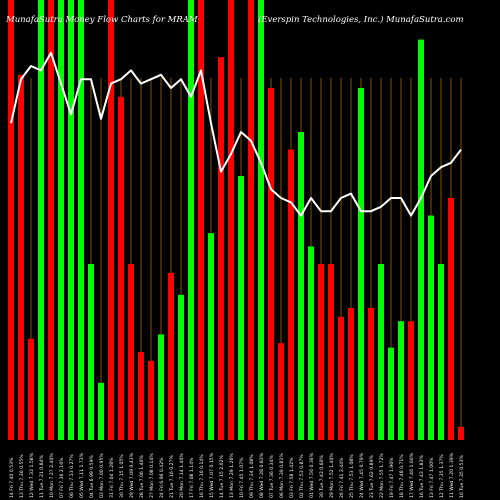 The width and height of the screenshot is (500, 500). I want to click on x-tick-label: 22 Mon 7.55 1.72%, so click(382, 475).